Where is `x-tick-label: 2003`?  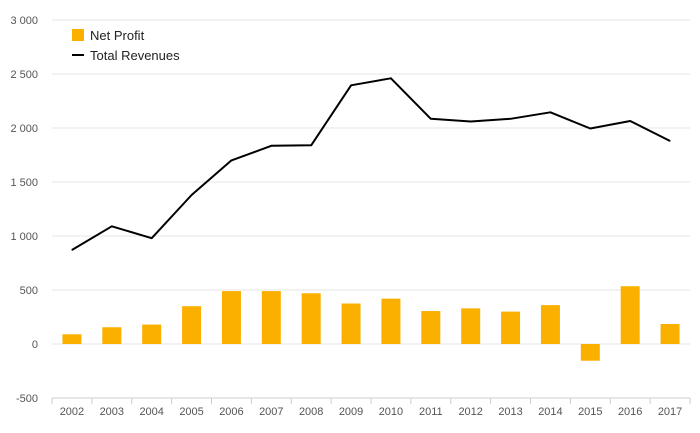
x-tick-label: 2003 is located at coordinates (112, 412).